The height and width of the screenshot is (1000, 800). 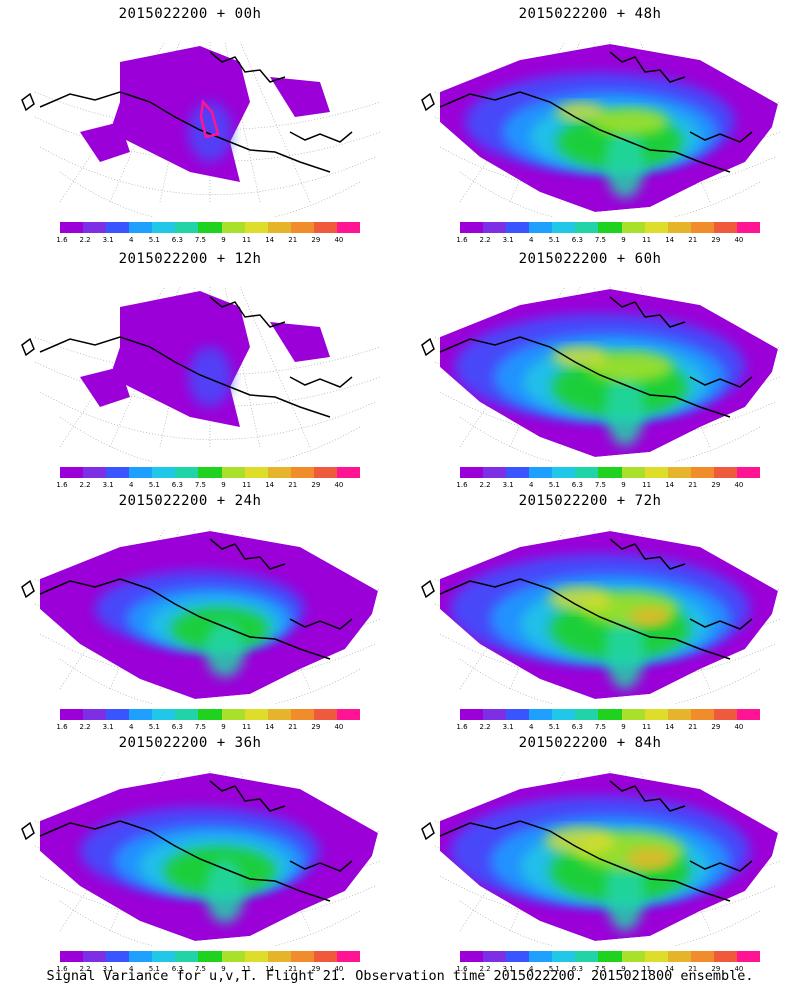 What do you see at coordinates (154, 240) in the screenshot?
I see `color-scale-tick-label: 5.1` at bounding box center [154, 240].